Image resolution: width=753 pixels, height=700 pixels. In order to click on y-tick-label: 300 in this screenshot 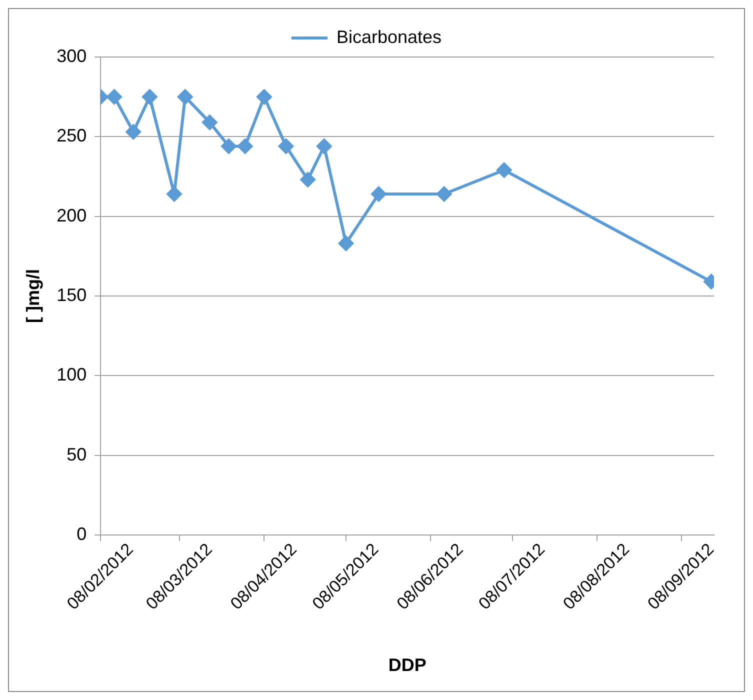, I will do `click(71, 56)`.